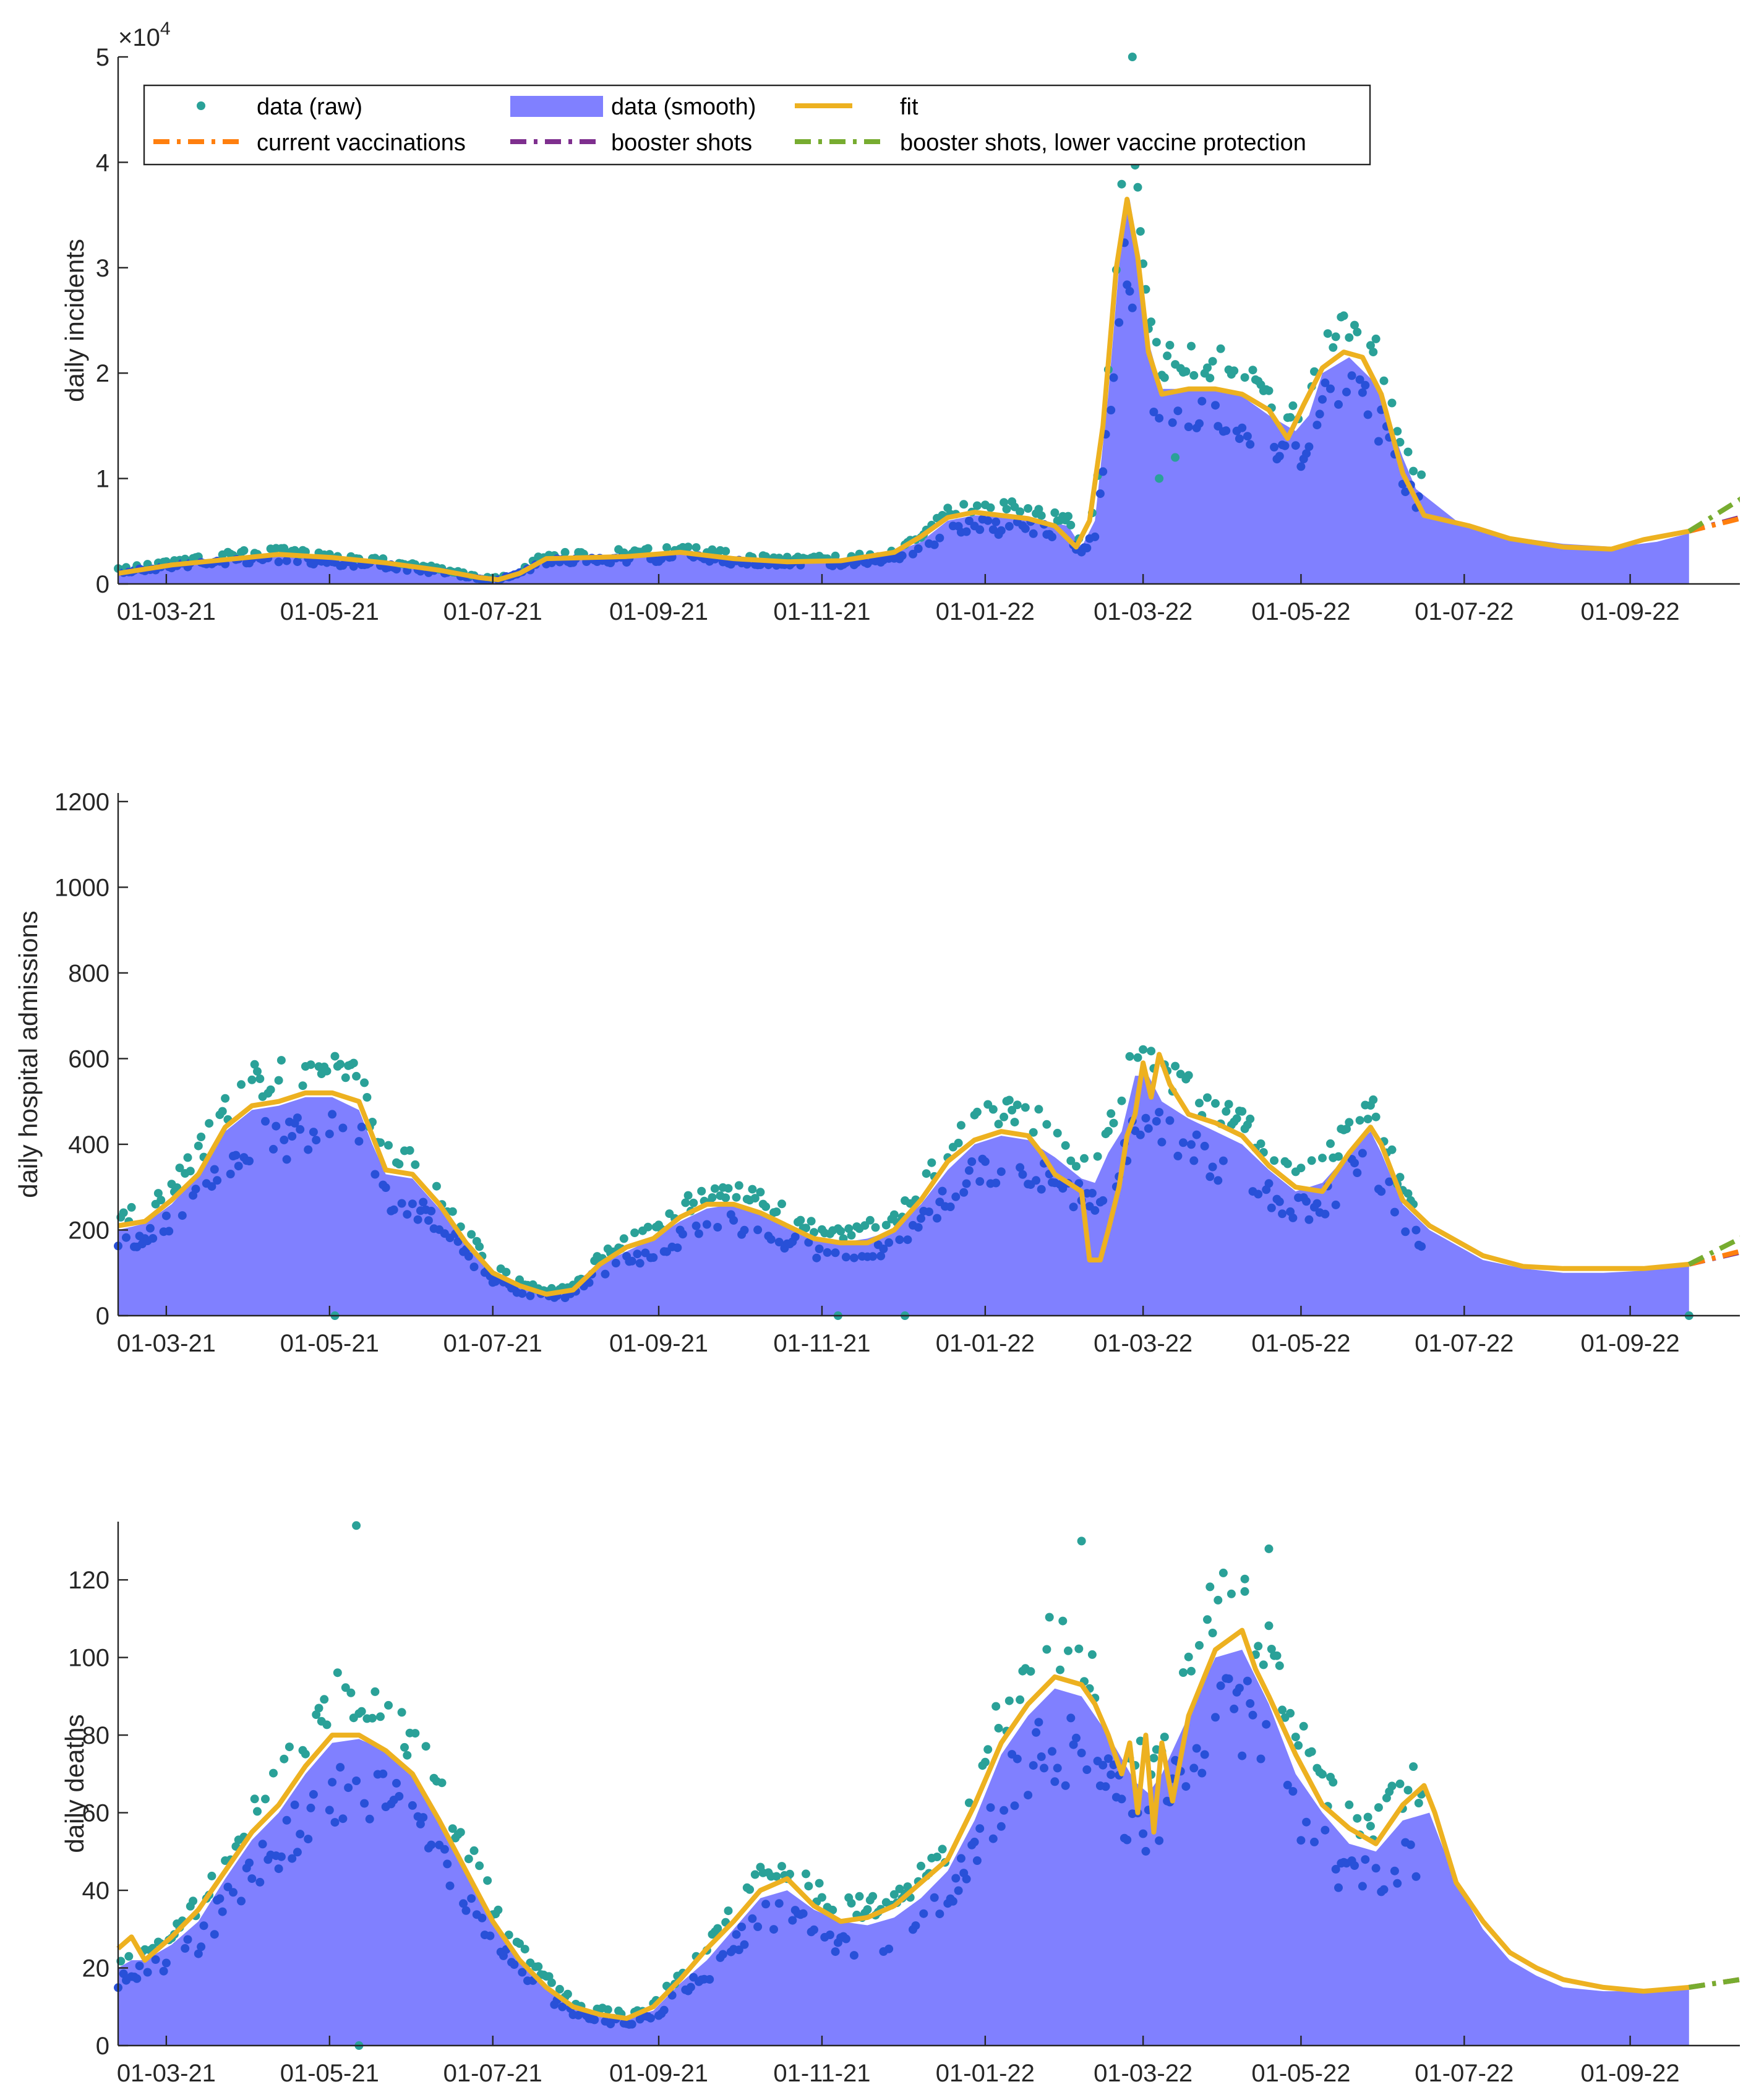 The height and width of the screenshot is (2100, 1764). What do you see at coordinates (1143, 1344) in the screenshot?
I see `x-tick-label: 01-03-22` at bounding box center [1143, 1344].